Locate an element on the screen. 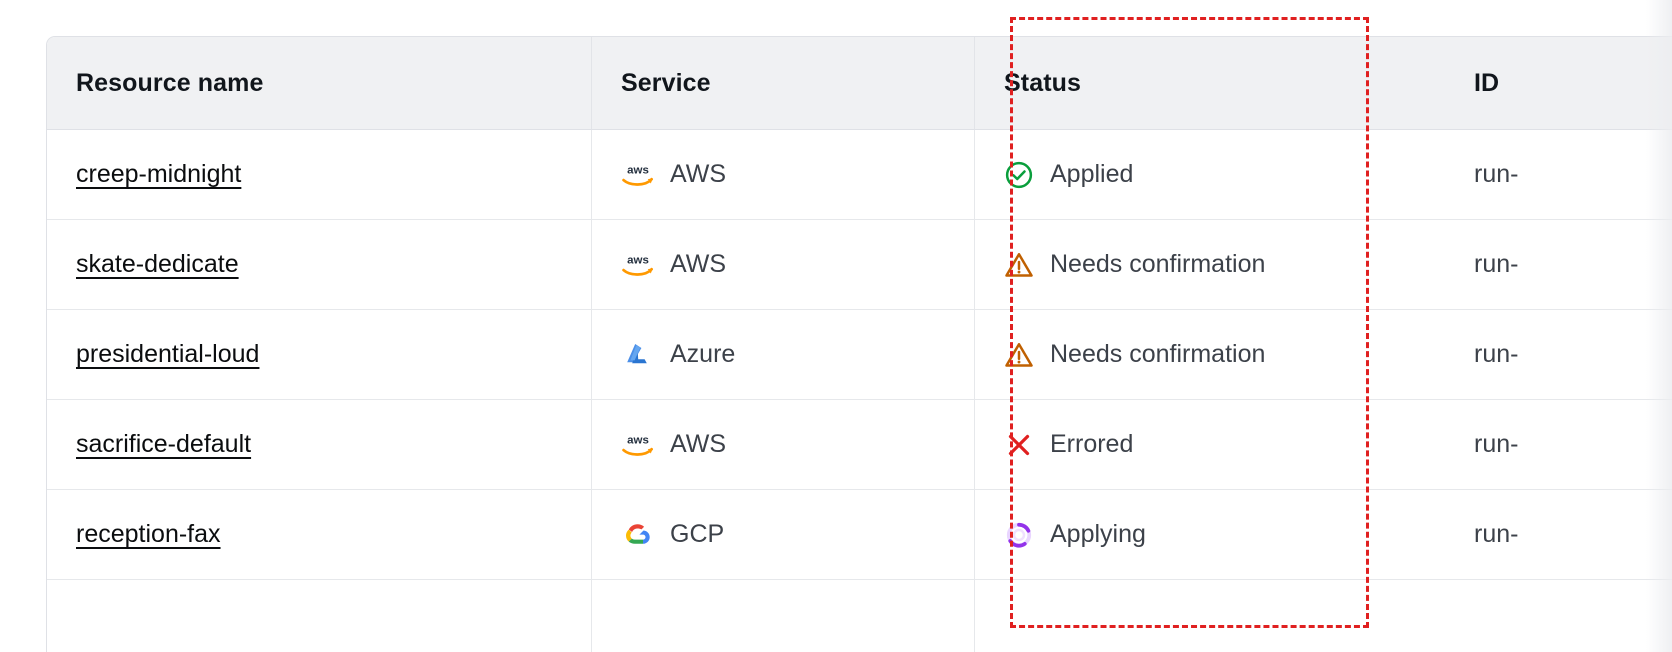  table-row: reception-fax GCP is located at coordinates (859, 535).